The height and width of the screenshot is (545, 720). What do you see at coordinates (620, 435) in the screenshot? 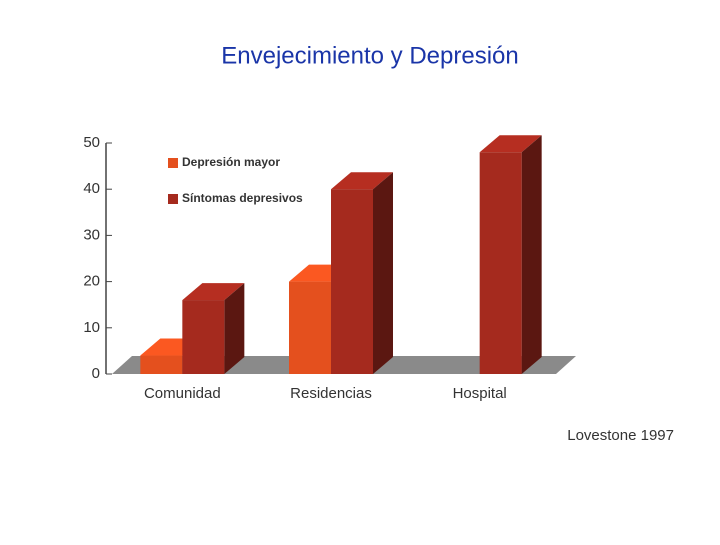
I see `source-note: Lovestone 1997` at bounding box center [620, 435].